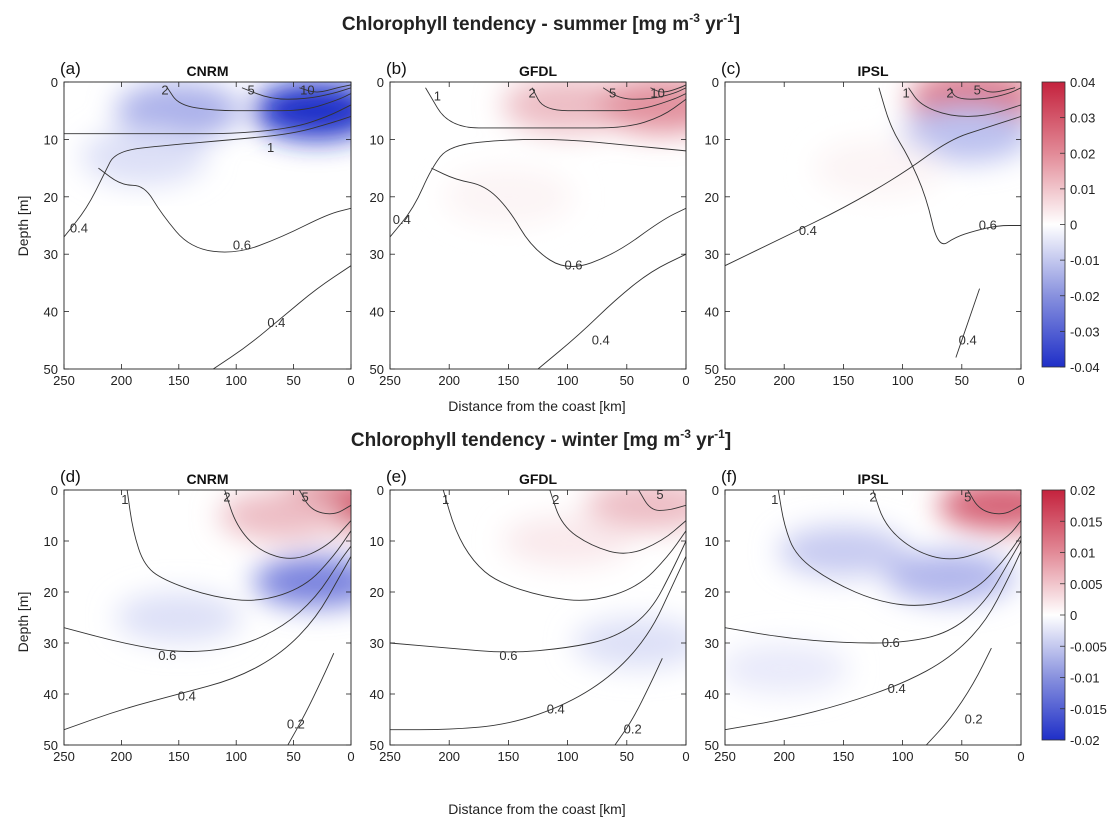 This screenshot has width=1113, height=818. What do you see at coordinates (1086, 584) in the screenshot?
I see `colorbar-tick-label: 0.005` at bounding box center [1086, 584].